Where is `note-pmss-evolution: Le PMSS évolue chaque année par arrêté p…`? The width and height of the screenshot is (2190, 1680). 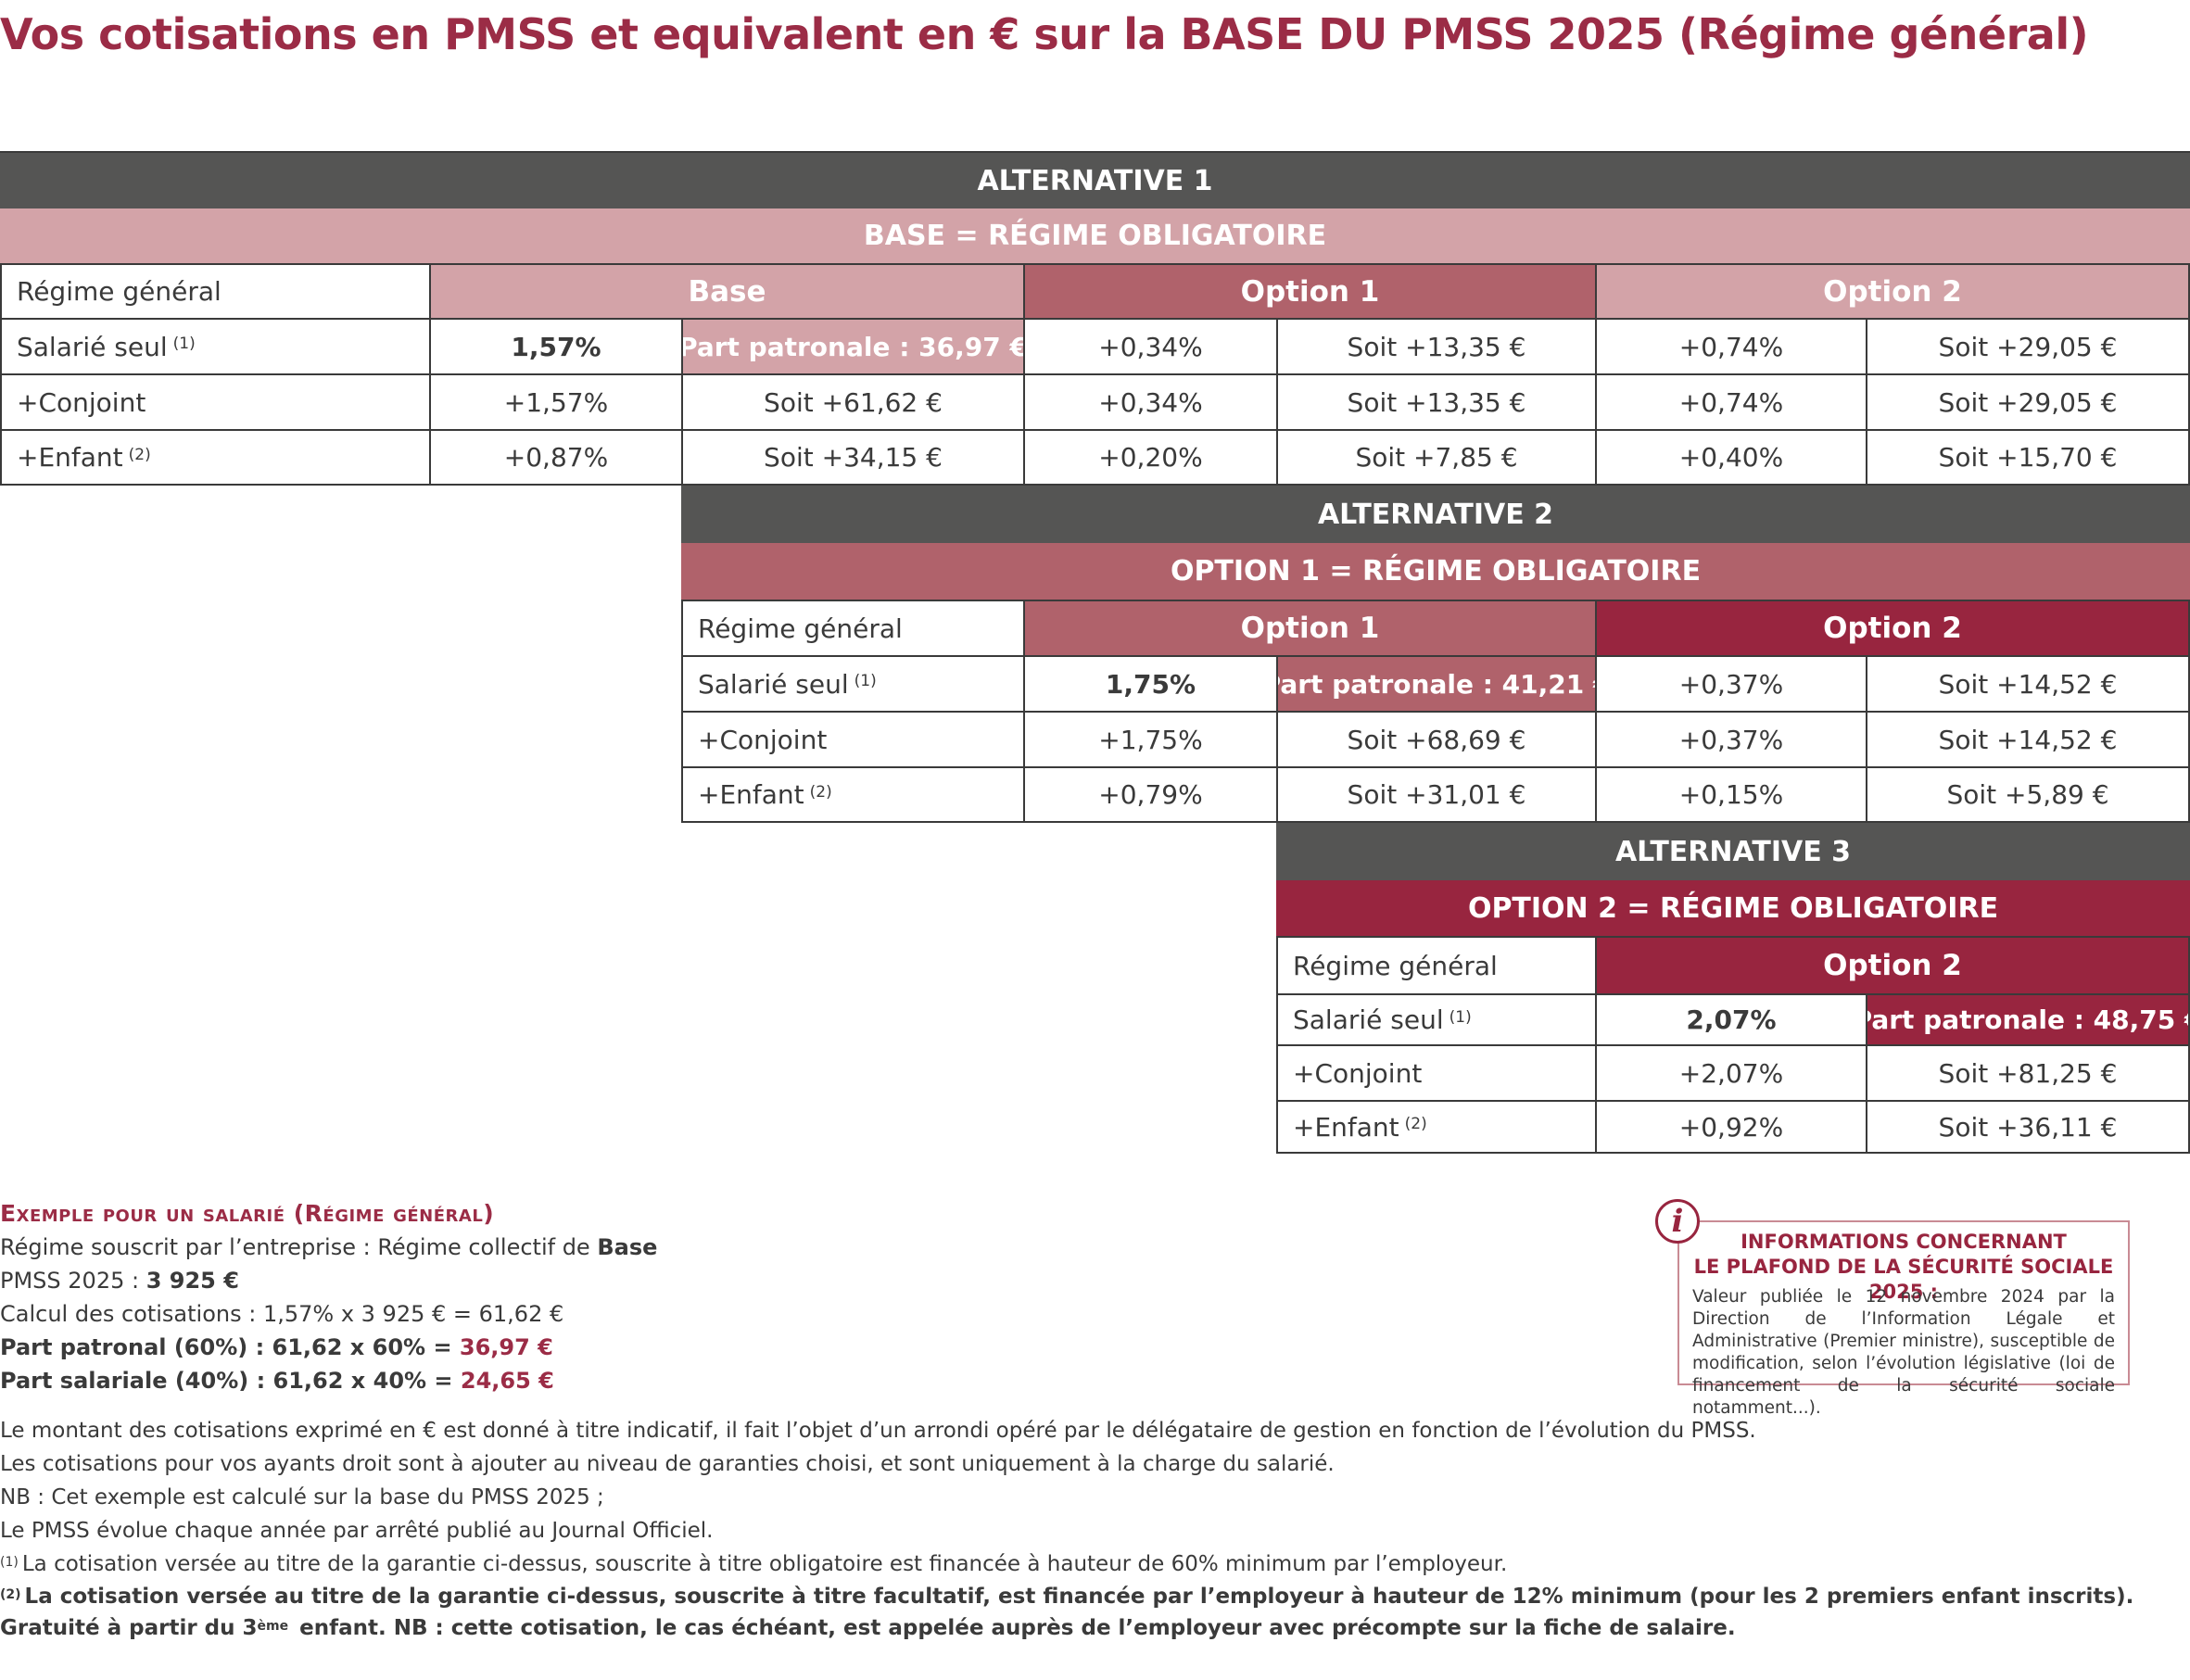 note-pmss-evolution: Le PMSS évolue chaque année par arrêté p… is located at coordinates (357, 1531).